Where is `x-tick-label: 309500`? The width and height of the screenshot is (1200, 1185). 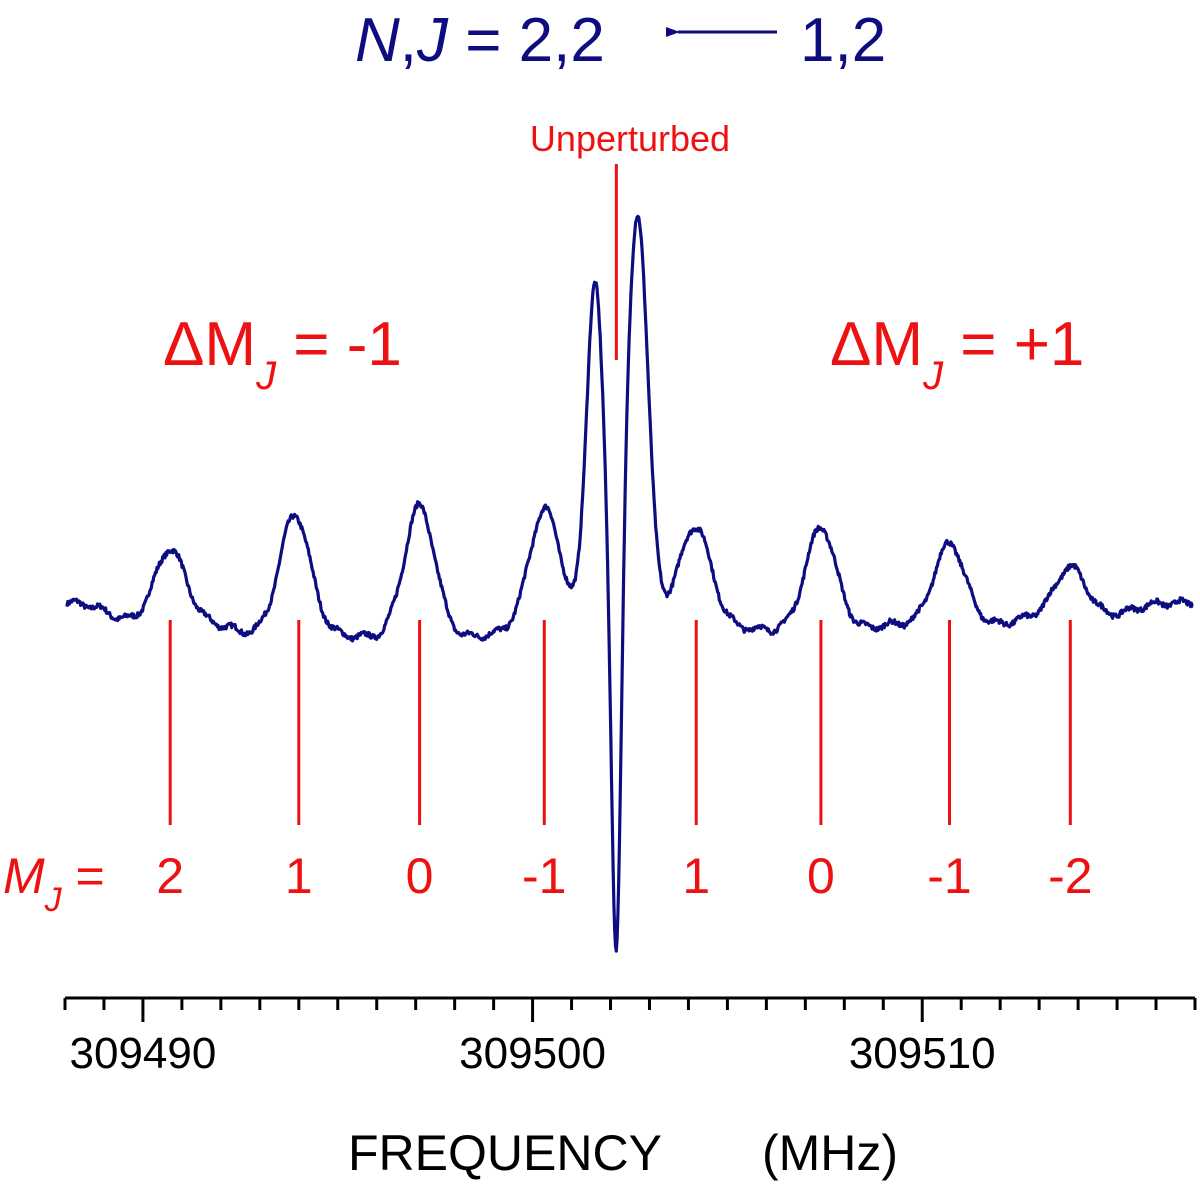
x-tick-label: 309500 is located at coordinates (532, 1053).